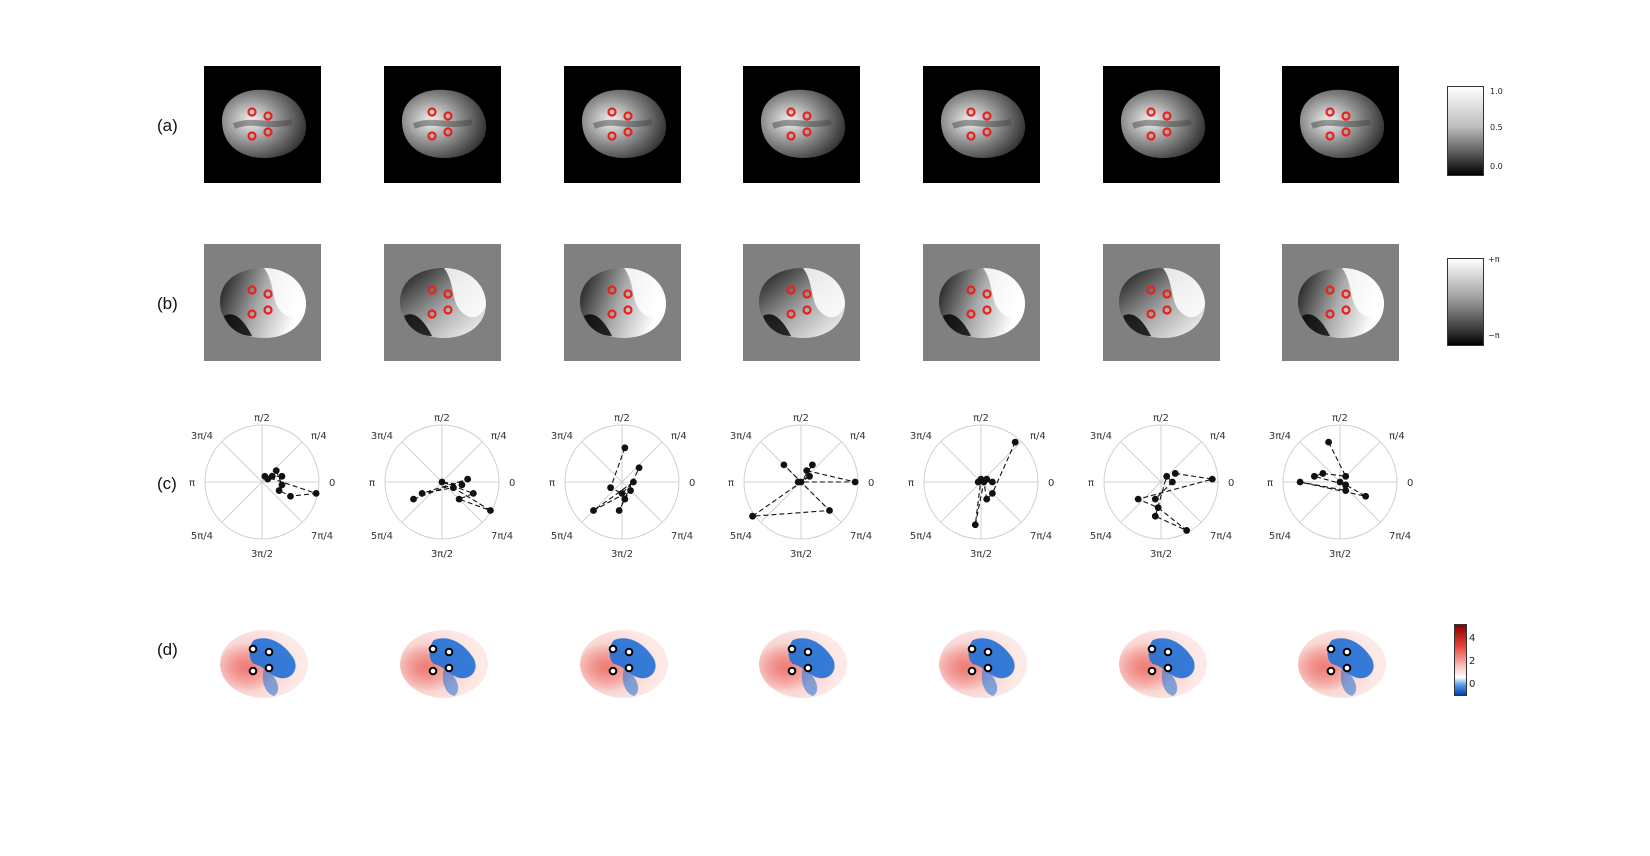 This screenshot has height=856, width=1650. I want to click on colorbar-d-tick-4: 4, so click(1472, 638).